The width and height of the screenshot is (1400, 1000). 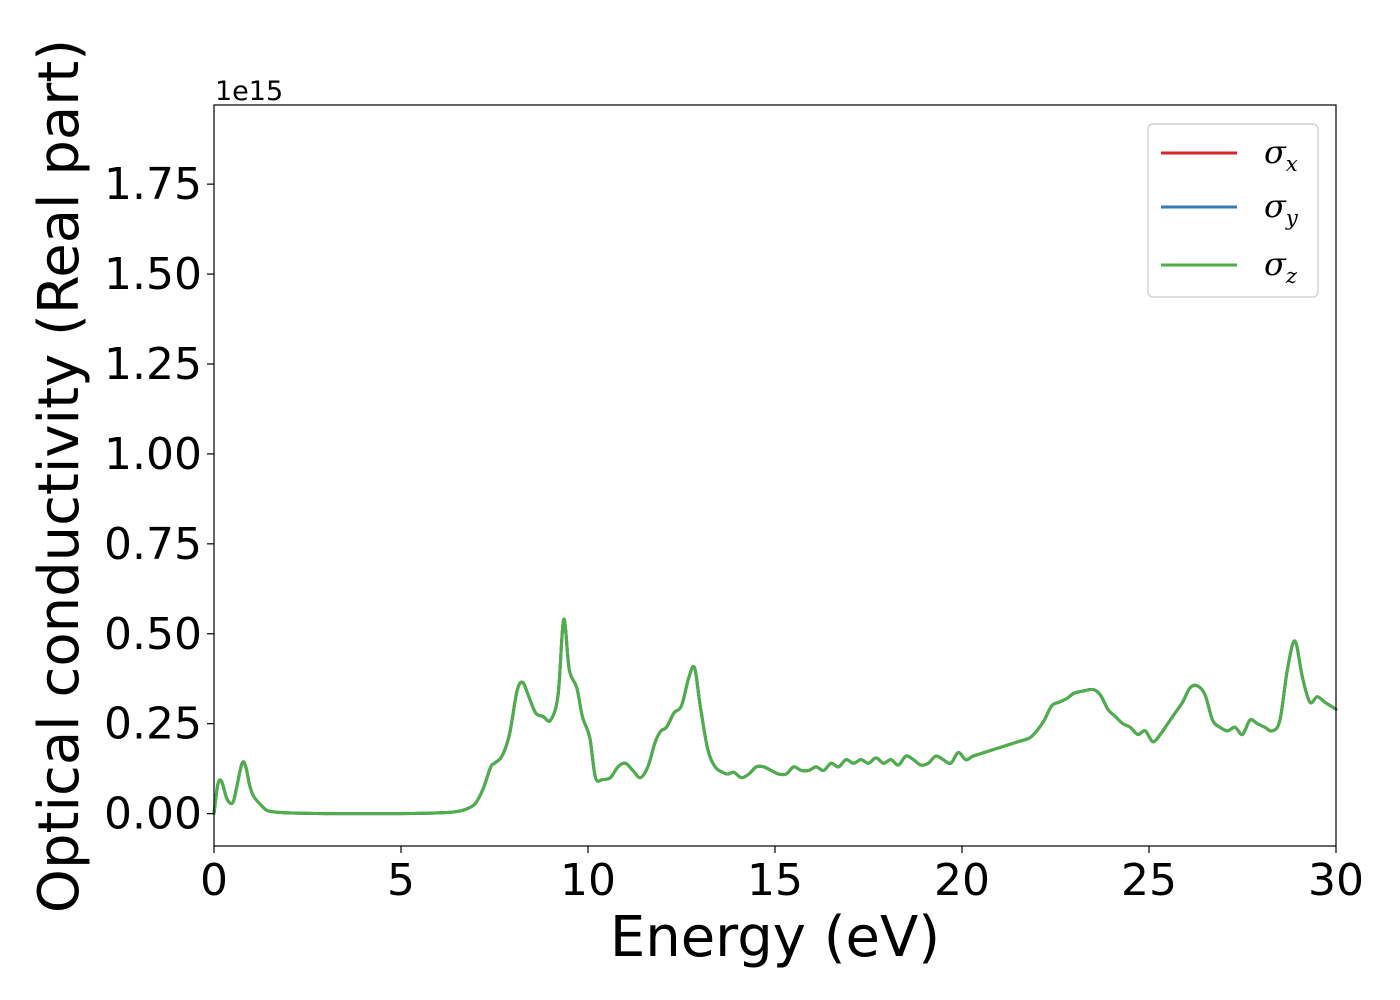 What do you see at coordinates (1336, 880) in the screenshot?
I see `x-tick-label: 30` at bounding box center [1336, 880].